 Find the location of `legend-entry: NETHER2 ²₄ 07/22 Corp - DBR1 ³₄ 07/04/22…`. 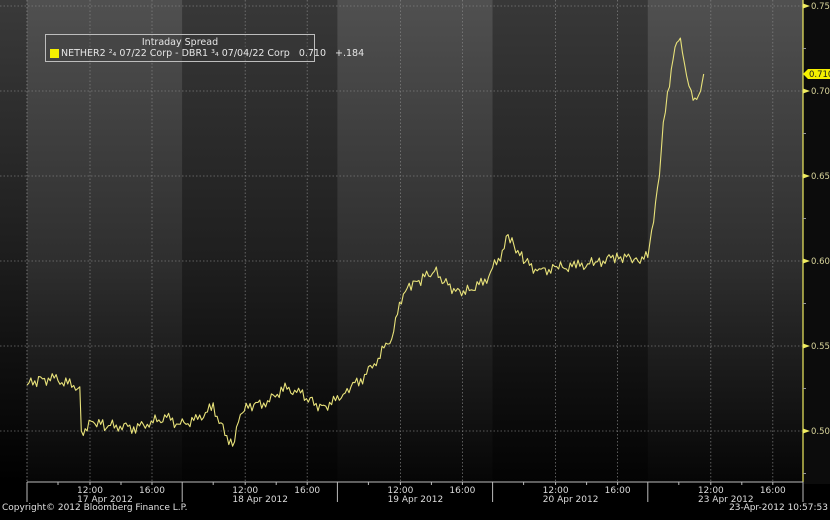

legend-entry: NETHER2 ²₄ 07/22 Corp - DBR1 ³₄ 07/04/22… is located at coordinates (207, 53).